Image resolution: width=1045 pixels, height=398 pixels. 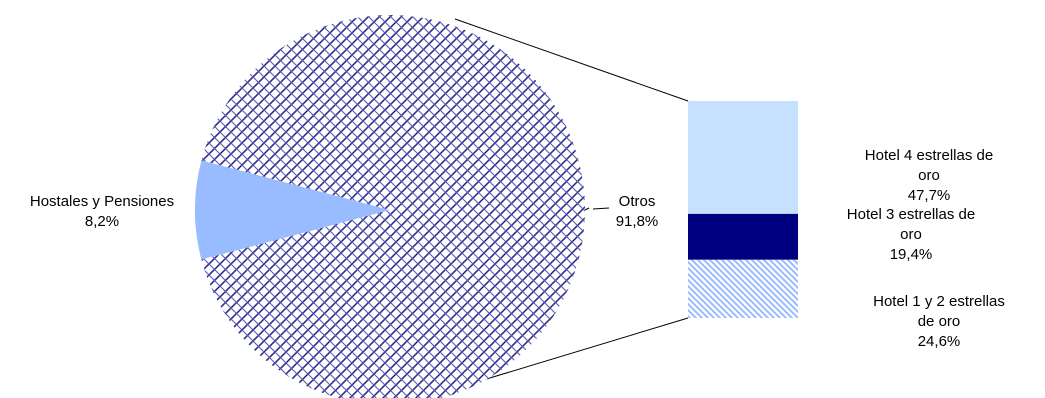 I want to click on connector-bottom, so click(x=574, y=352).